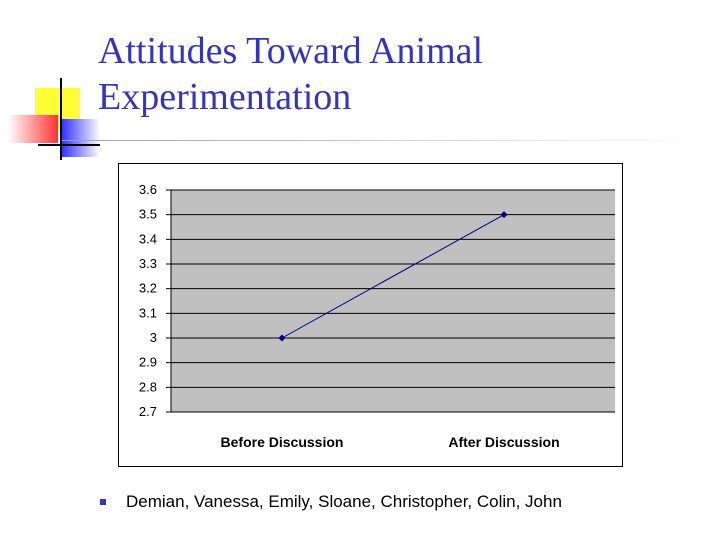 The image size is (720, 540). Describe the element at coordinates (81, 138) in the screenshot. I see `deco-blue-square` at that location.